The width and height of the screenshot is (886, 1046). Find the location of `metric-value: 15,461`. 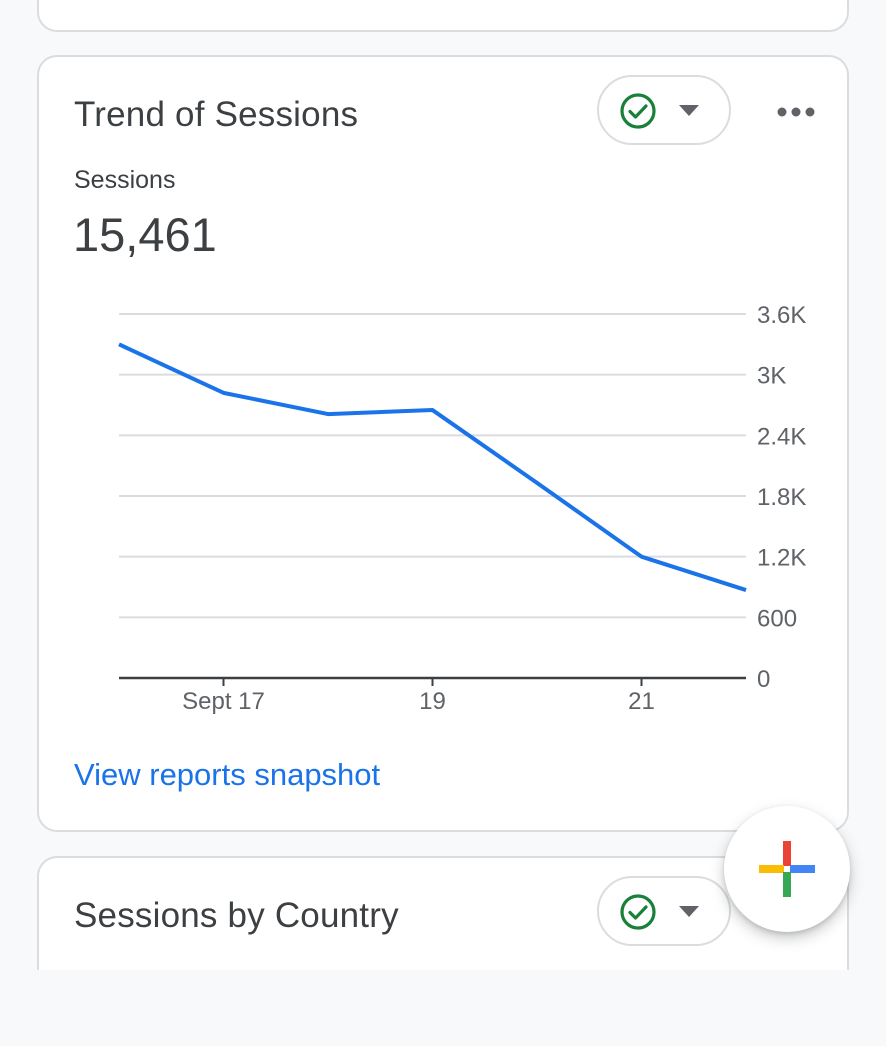

metric-value: 15,461 is located at coordinates (145, 234).